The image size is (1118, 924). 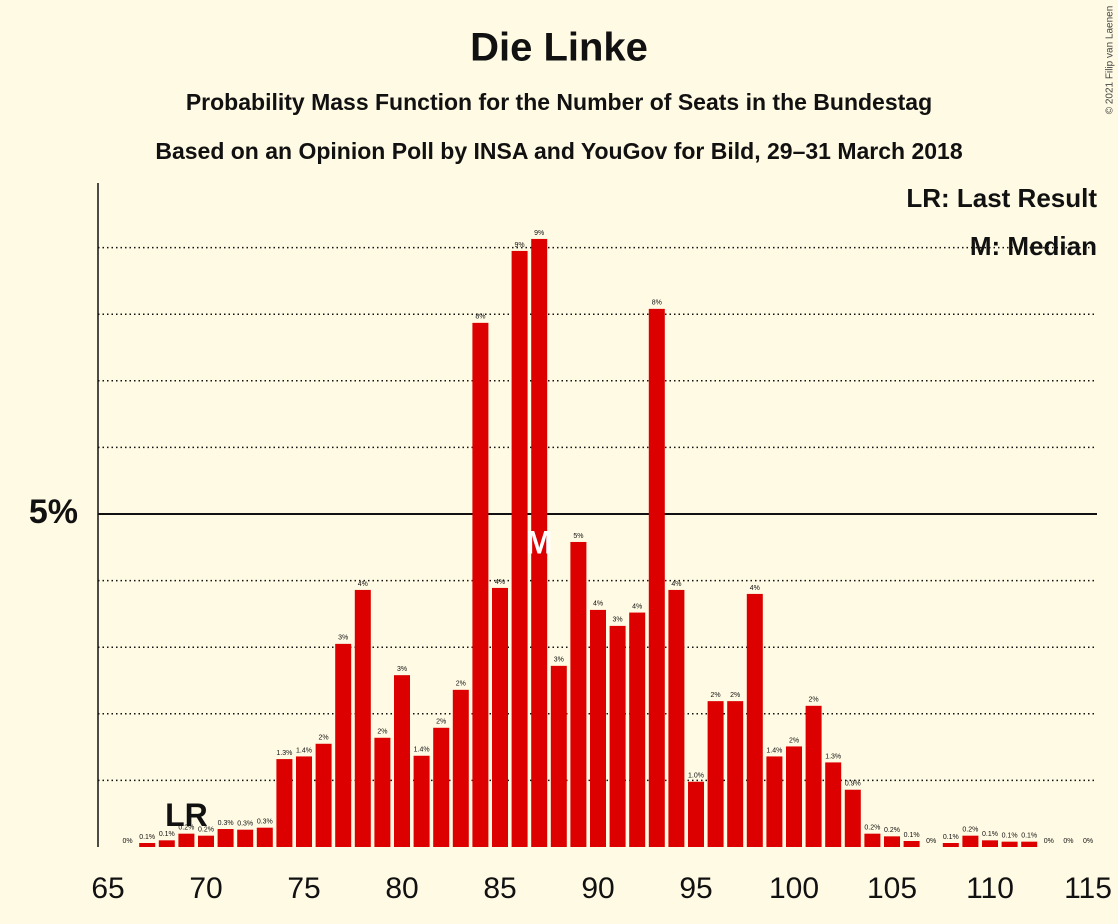 I want to click on x-tick-label: 100, so click(x=794, y=888).